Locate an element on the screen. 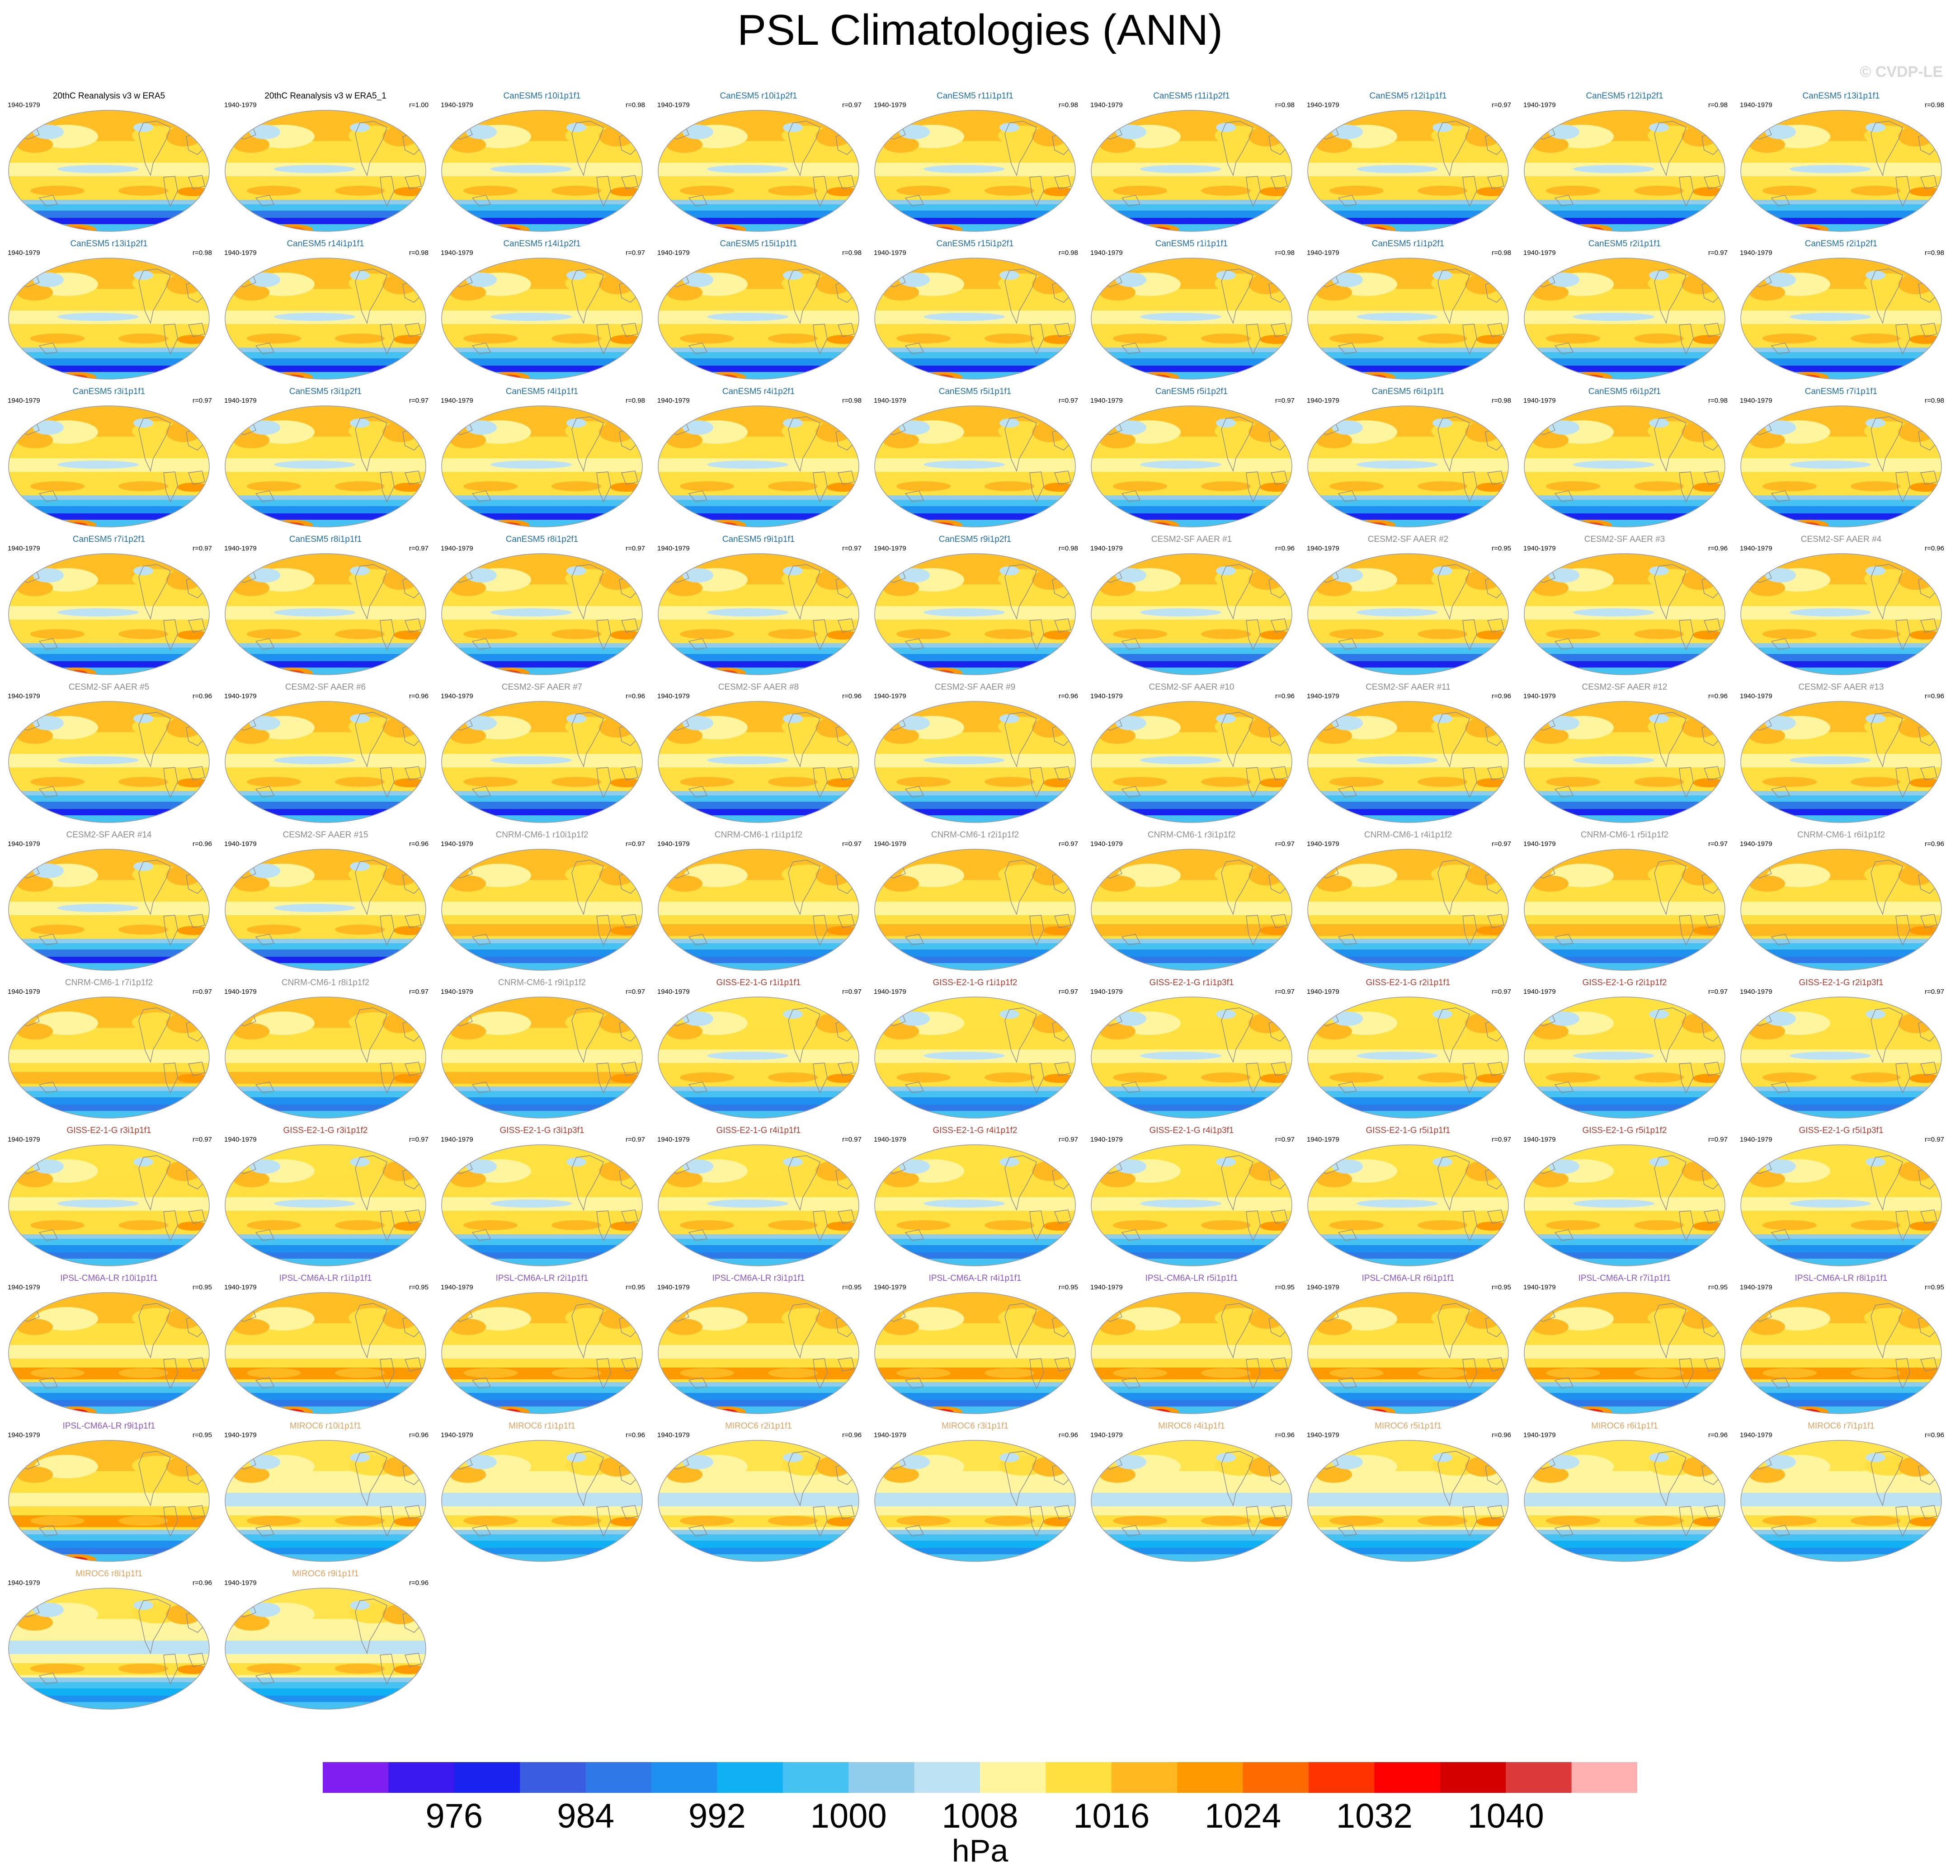  colorbar-tick-label: 1000 is located at coordinates (848, 1816).